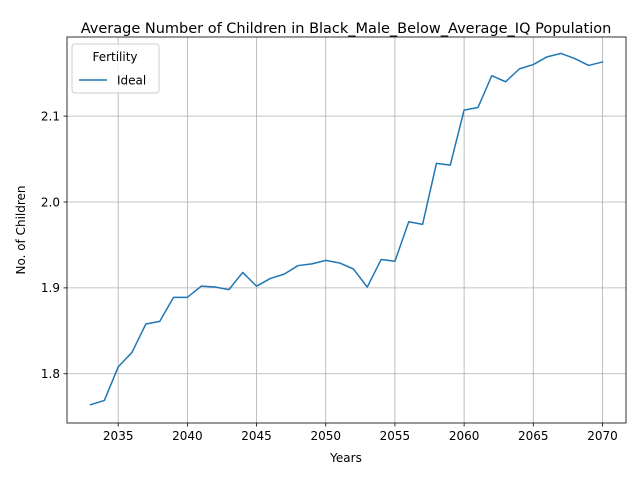 Image resolution: width=640 pixels, height=484 pixels. Describe the element at coordinates (131, 81) in the screenshot. I see `legend-label-ideal: Ideal` at that location.